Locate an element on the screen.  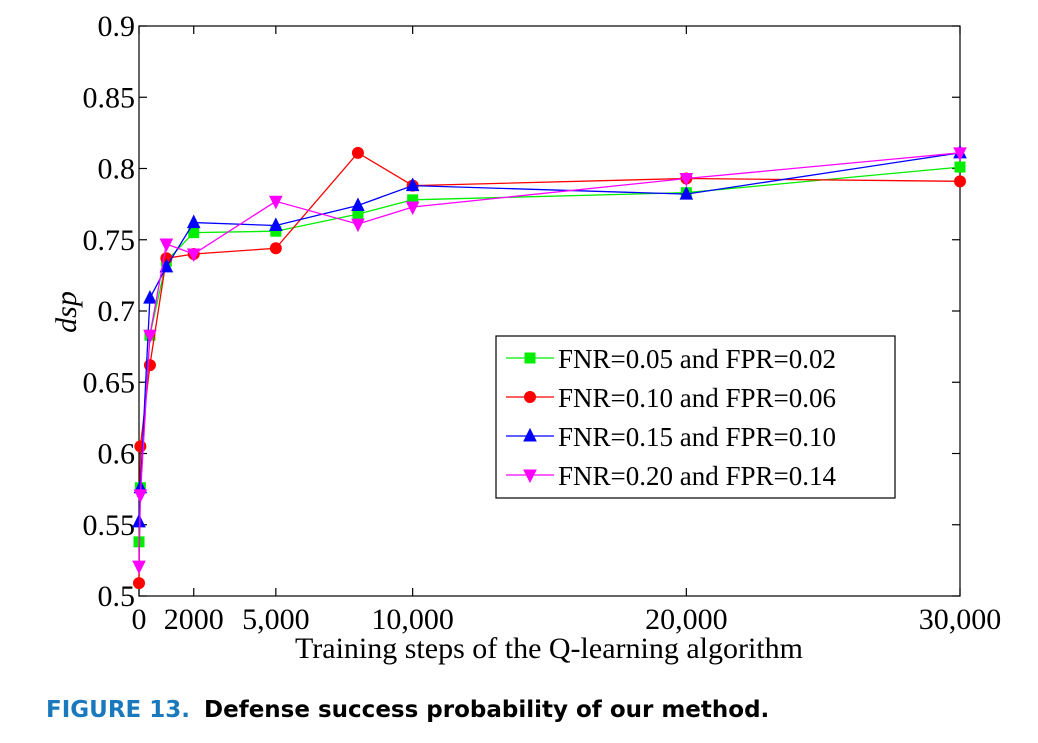
legend-box is located at coordinates (695, 417).